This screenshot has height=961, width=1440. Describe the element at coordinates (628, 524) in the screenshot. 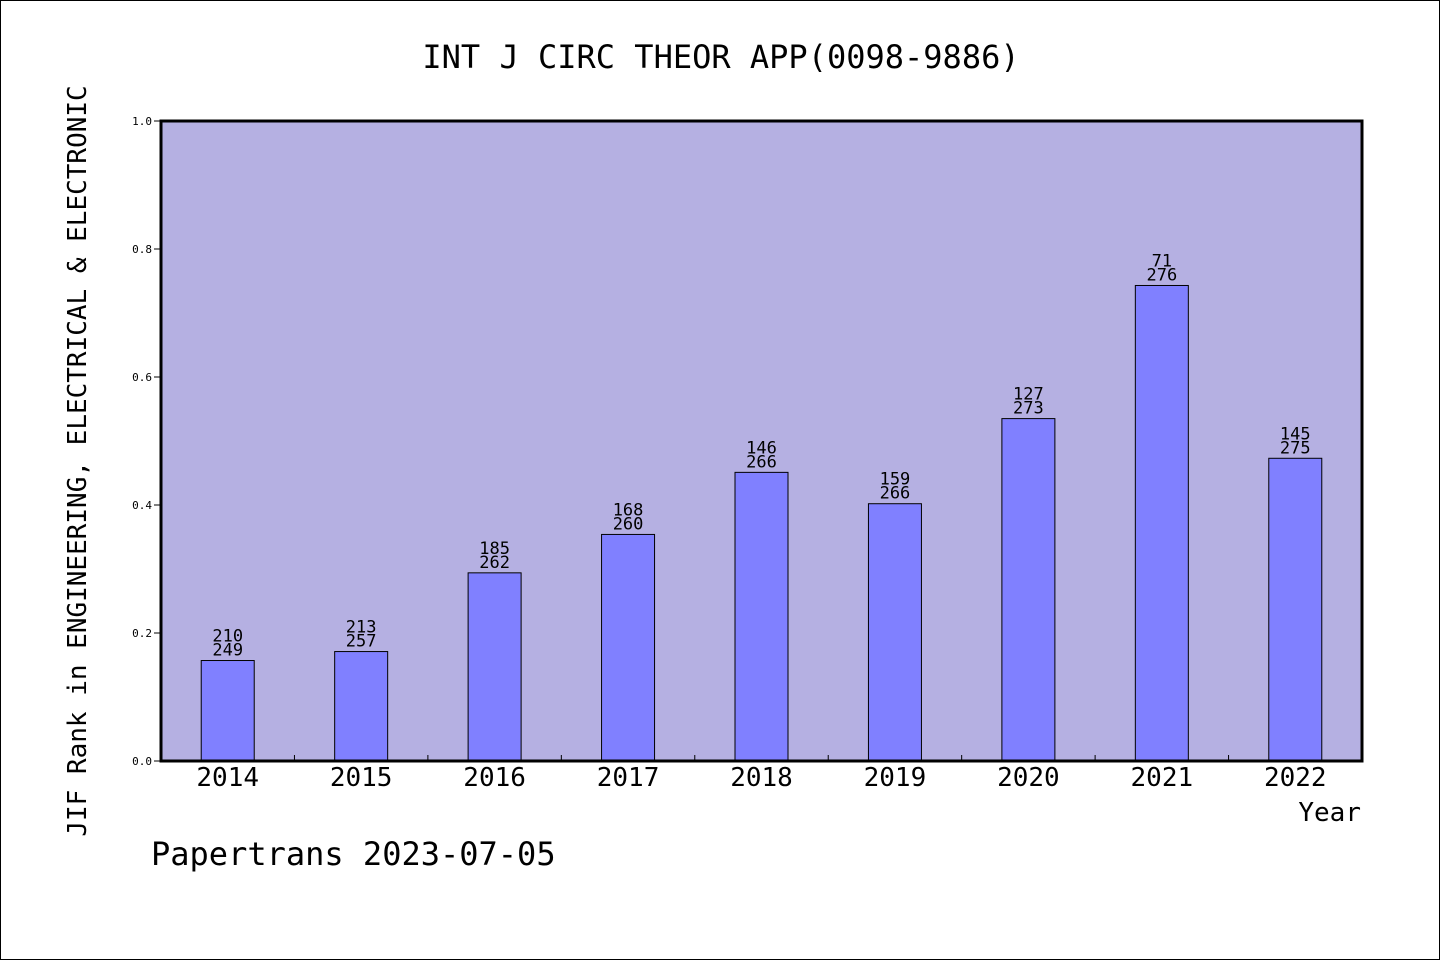

I see `bar-label-total-2017: 260` at that location.